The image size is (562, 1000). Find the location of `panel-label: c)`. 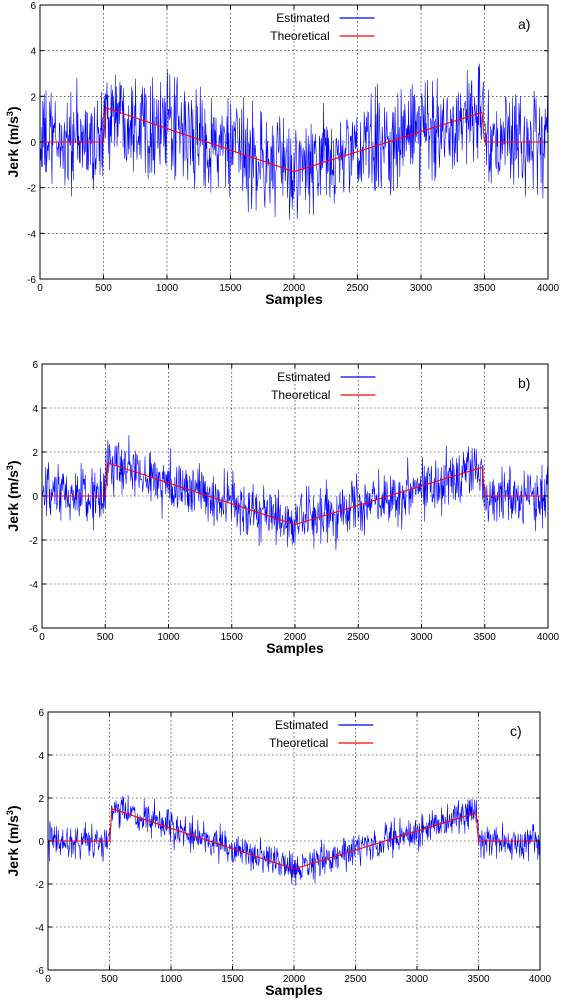

panel-label: c) is located at coordinates (516, 731).